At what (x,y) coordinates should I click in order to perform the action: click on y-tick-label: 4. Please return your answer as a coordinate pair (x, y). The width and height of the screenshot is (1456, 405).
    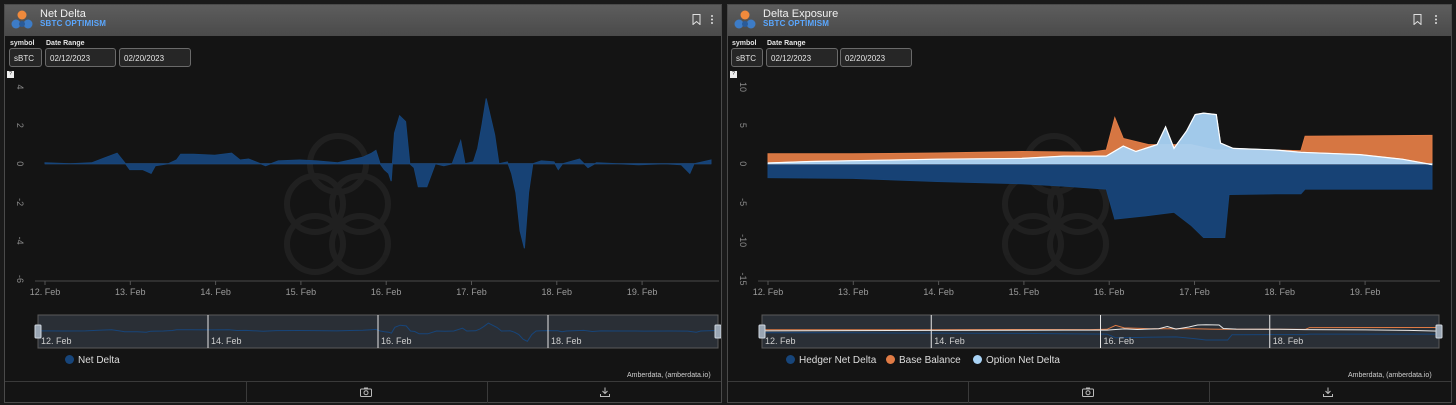
    Looking at the image, I should click on (20, 86).